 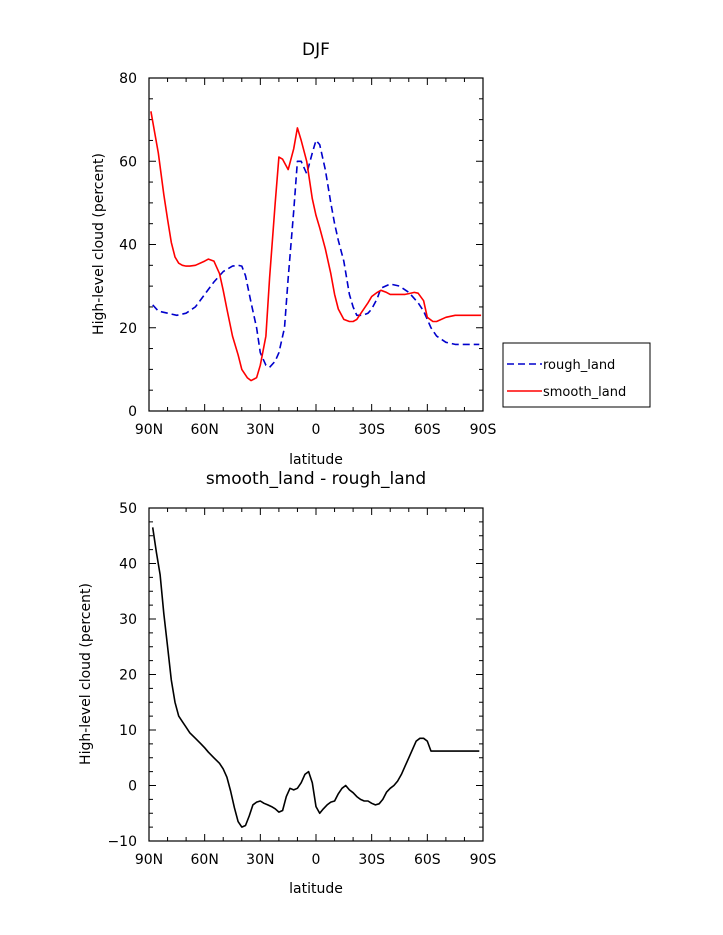 I want to click on legend-box, so click(x=576, y=375).